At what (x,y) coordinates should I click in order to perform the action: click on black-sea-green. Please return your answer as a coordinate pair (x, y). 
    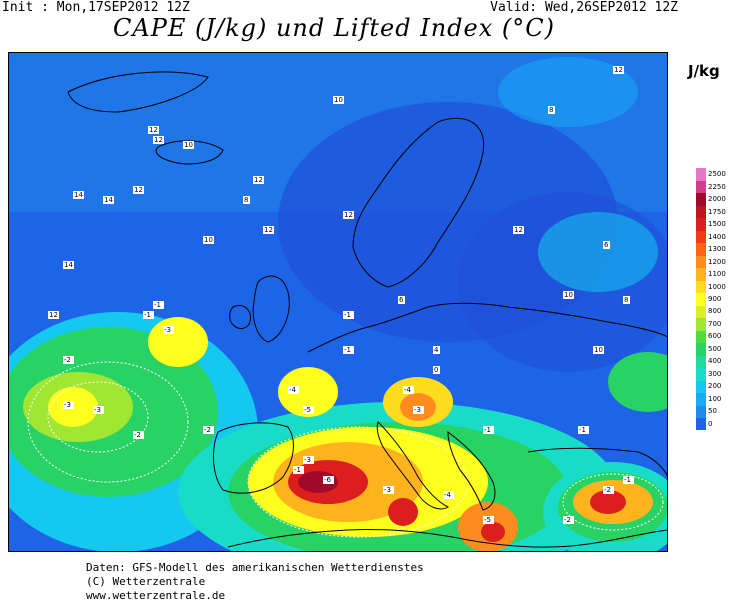
    Looking at the image, I should click on (638, 382).